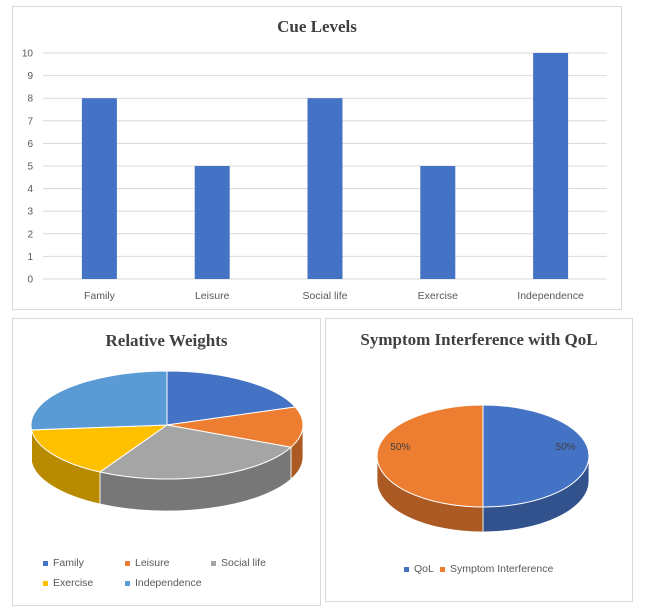 Image resolution: width=649 pixels, height=614 pixels. Describe the element at coordinates (28, 54) in the screenshot. I see `y-tick-label: 10` at that location.